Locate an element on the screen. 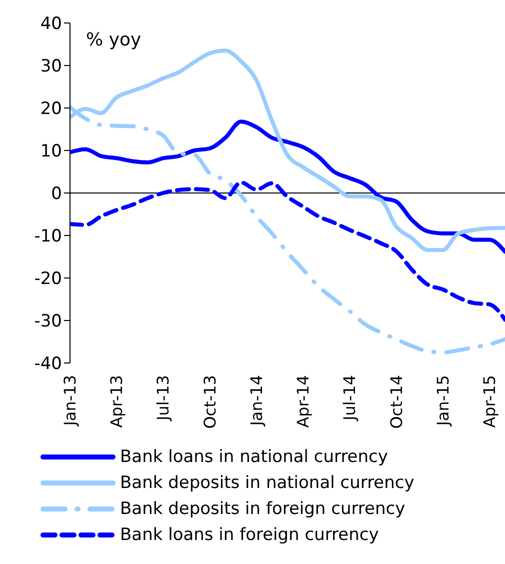 This screenshot has height=564, width=505. y-tick-label: -20 is located at coordinates (48, 279).